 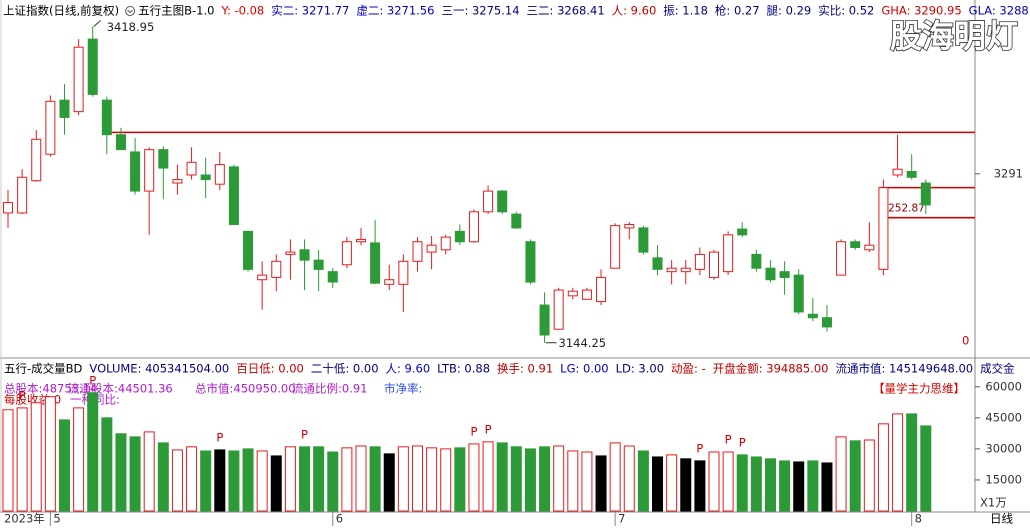 I want to click on readout: 五行-成交量BD, so click(x=43, y=369).